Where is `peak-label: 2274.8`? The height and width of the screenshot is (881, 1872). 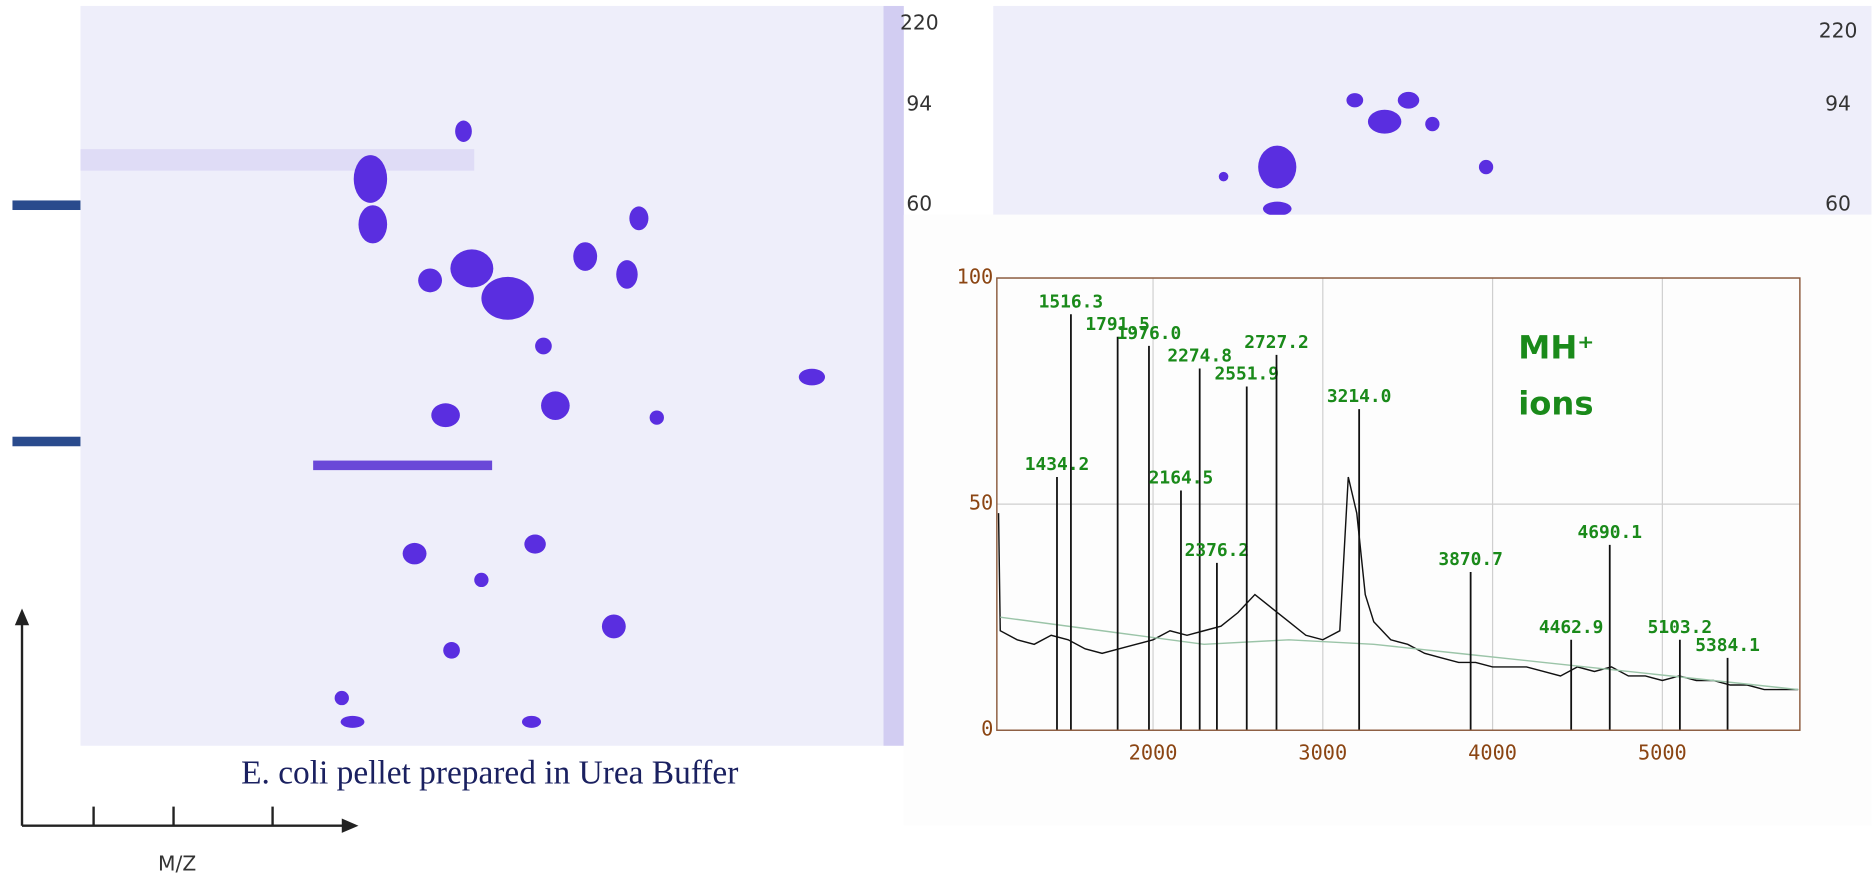
peak-label: 2274.8 is located at coordinates (1199, 356).